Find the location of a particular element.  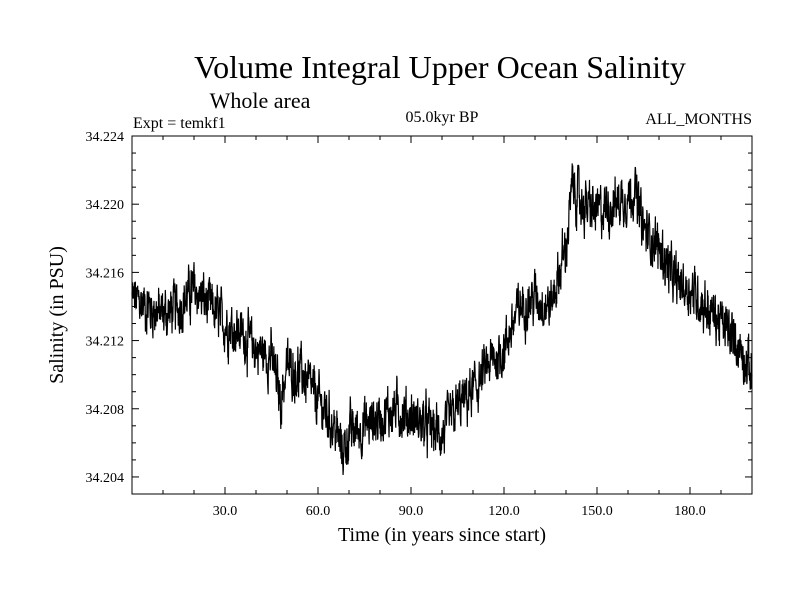

period-label: 05.0kyr BP is located at coordinates (442, 117).